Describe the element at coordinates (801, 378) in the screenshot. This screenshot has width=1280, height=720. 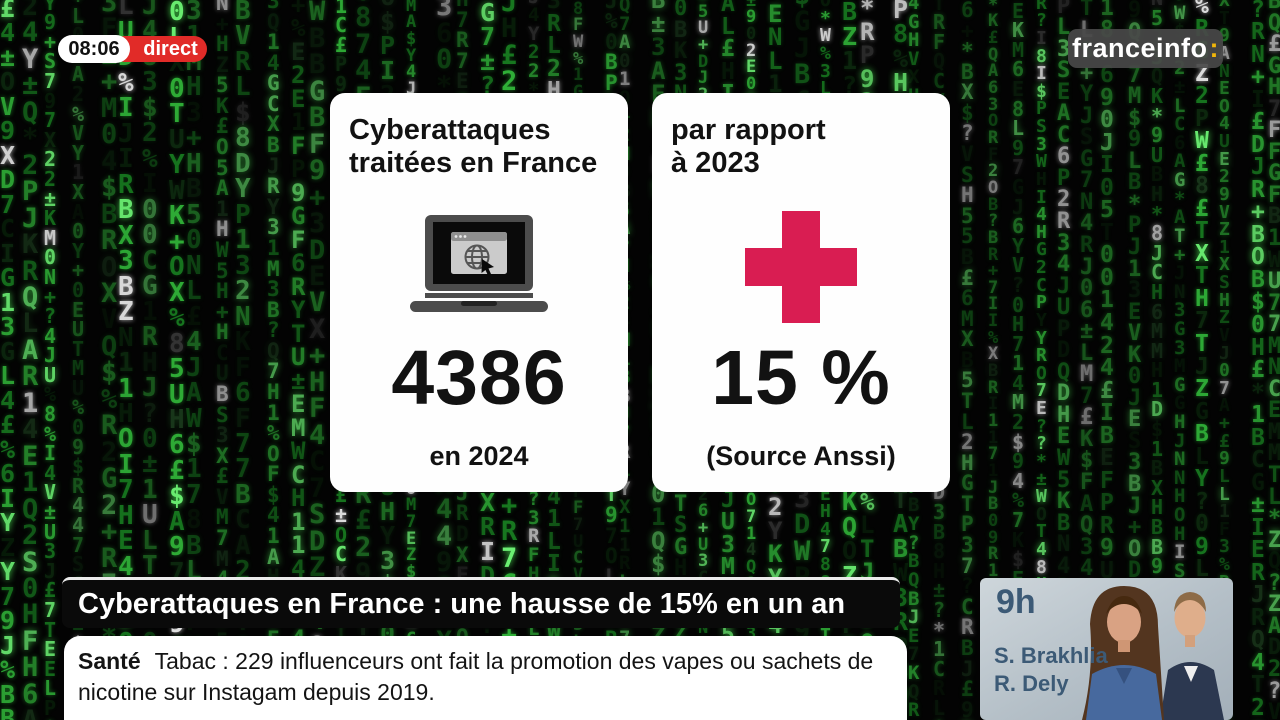
I see `increase-percent-value: 15 %` at that location.